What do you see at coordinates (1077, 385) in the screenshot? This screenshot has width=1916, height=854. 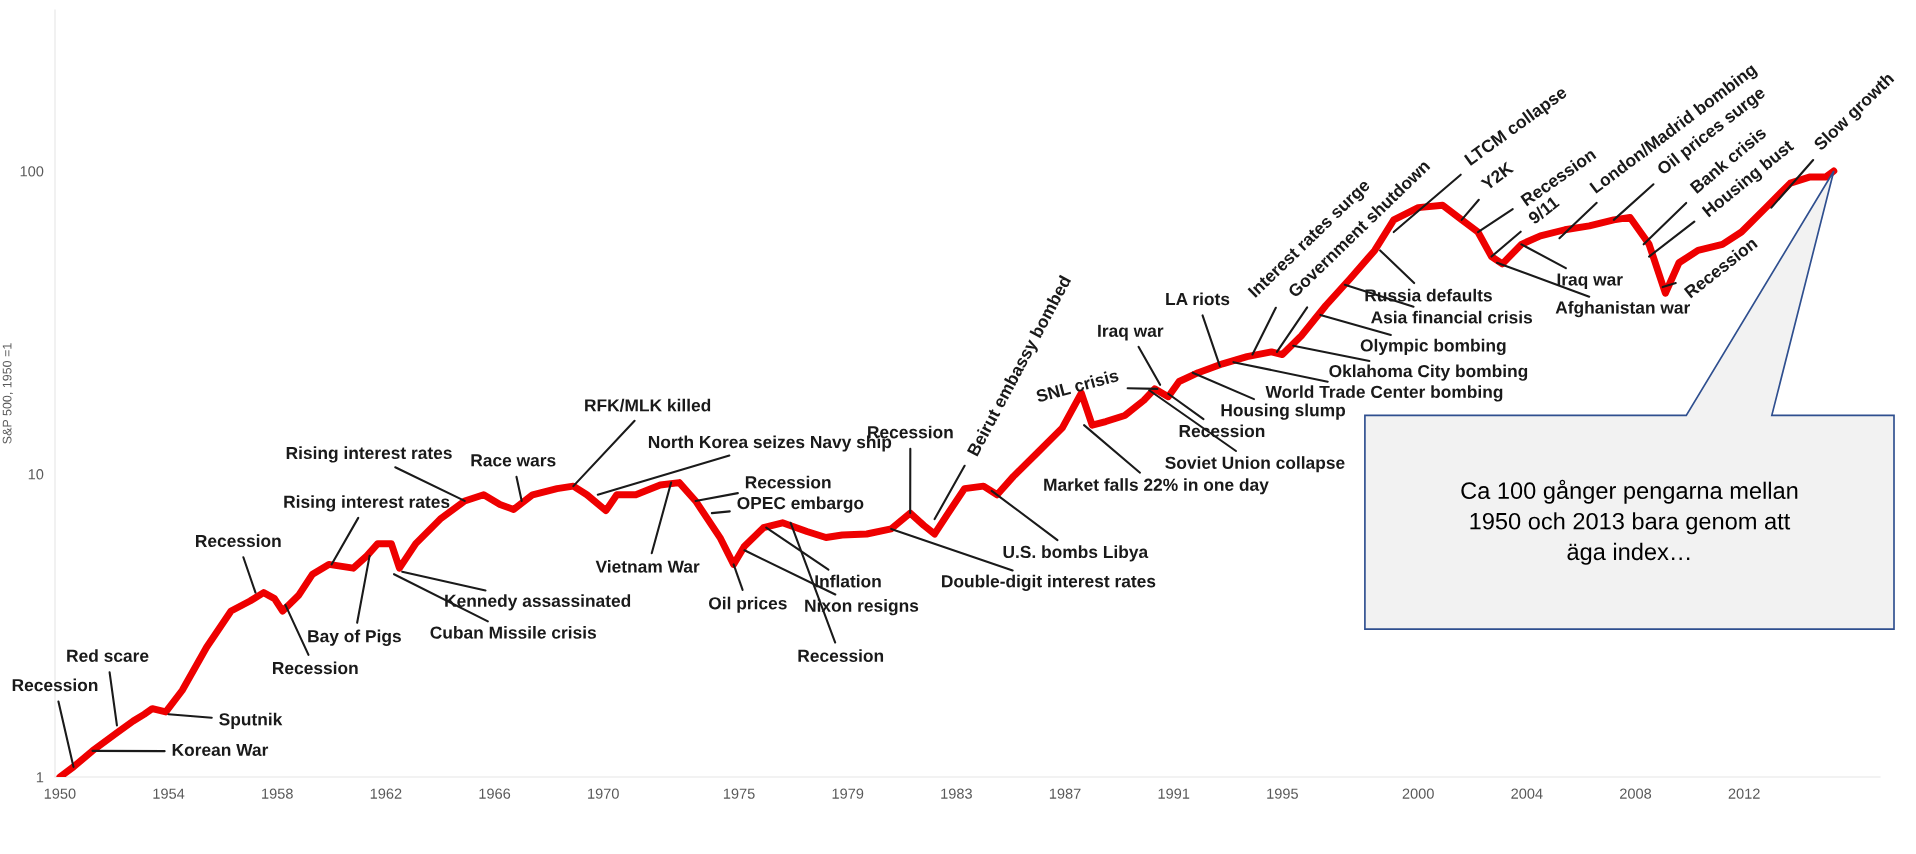 I see `annotation: SNL crisis` at bounding box center [1077, 385].